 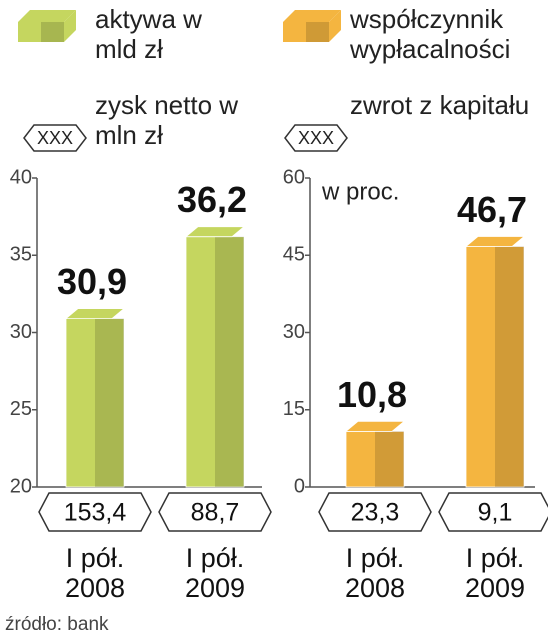 What do you see at coordinates (294, 255) in the screenshot?
I see `y-tick-label: 45` at bounding box center [294, 255].